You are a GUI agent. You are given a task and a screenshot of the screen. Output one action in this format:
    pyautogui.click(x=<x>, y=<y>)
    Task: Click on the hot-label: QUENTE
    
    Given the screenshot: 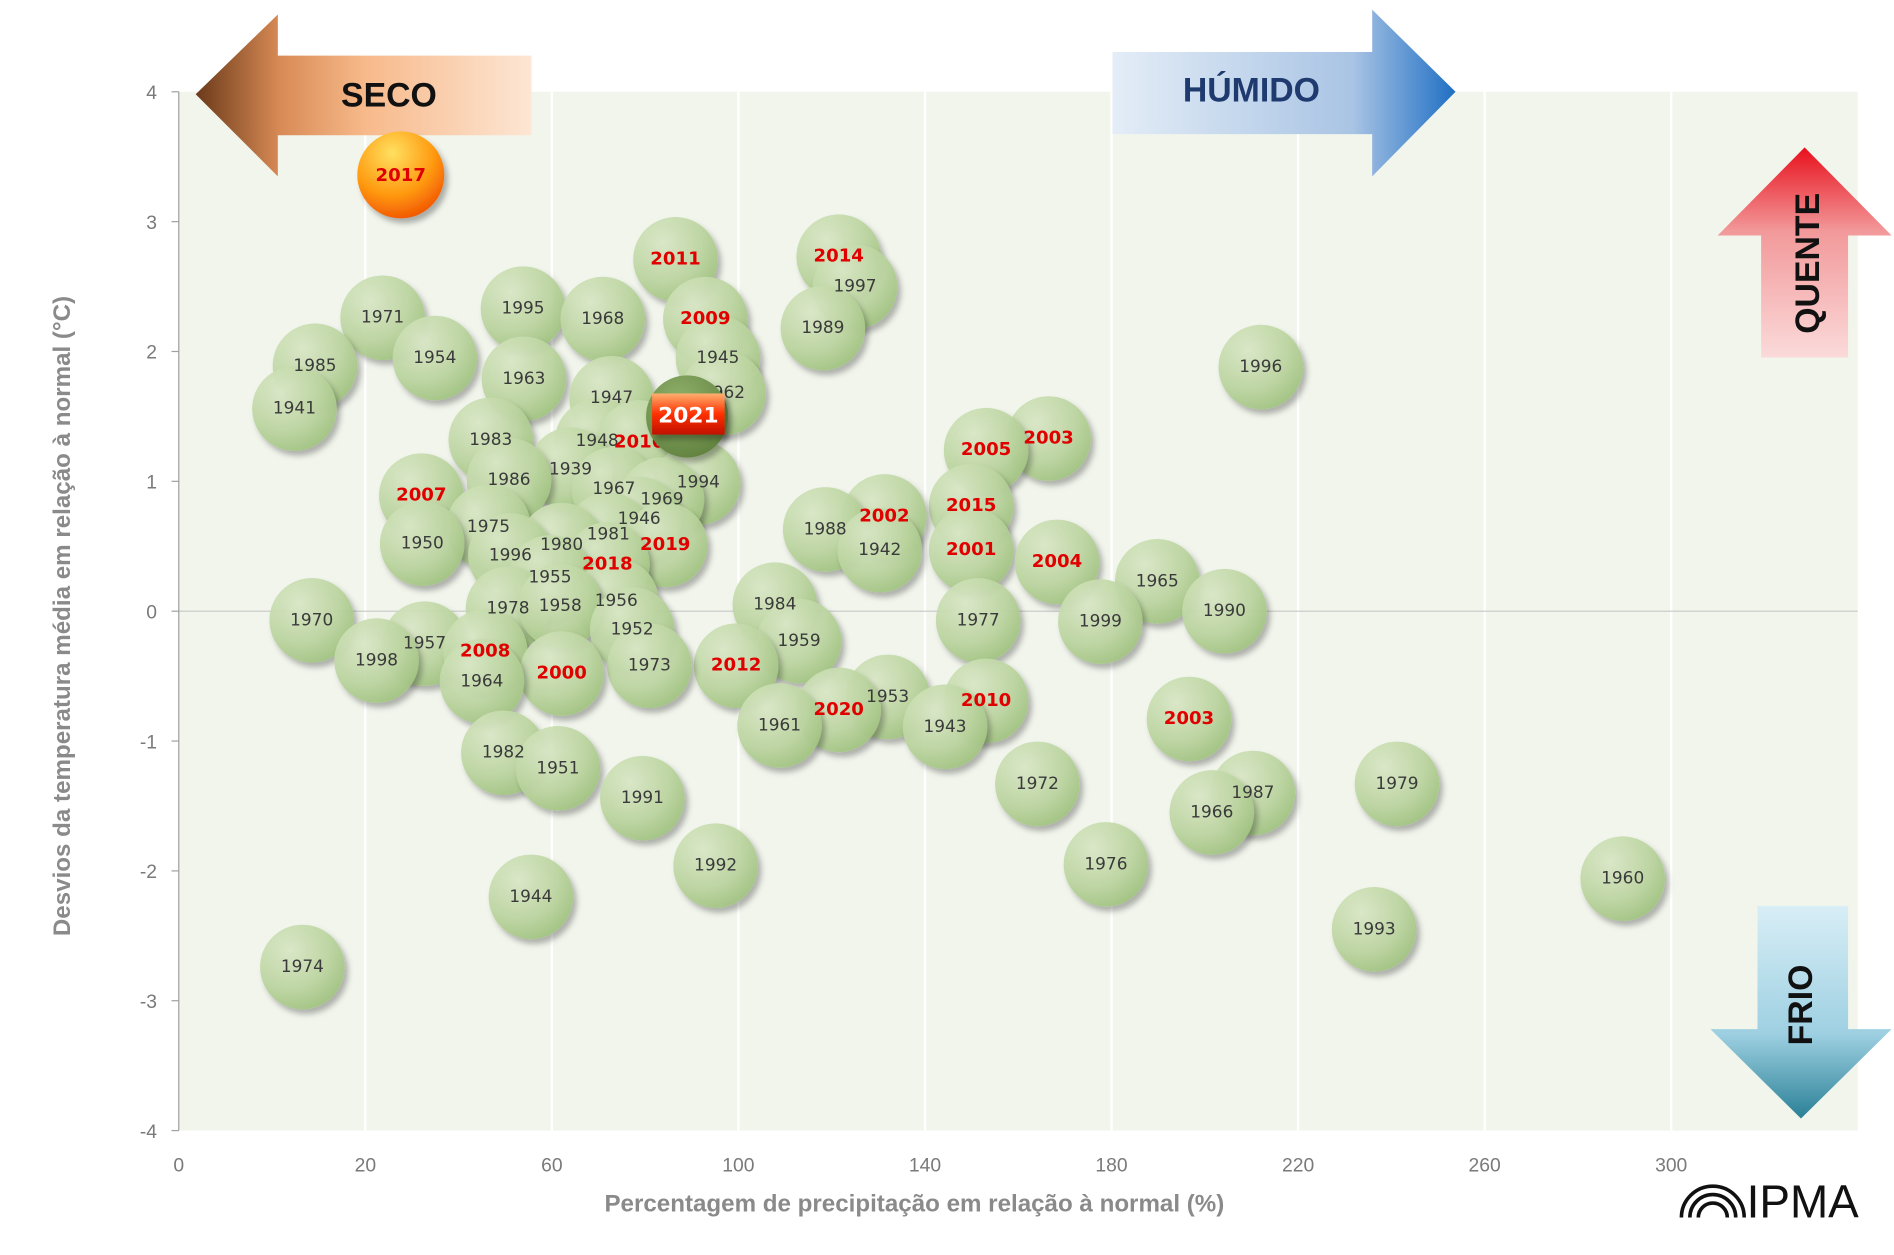 What is the action you would take?
    pyautogui.click(x=1808, y=263)
    